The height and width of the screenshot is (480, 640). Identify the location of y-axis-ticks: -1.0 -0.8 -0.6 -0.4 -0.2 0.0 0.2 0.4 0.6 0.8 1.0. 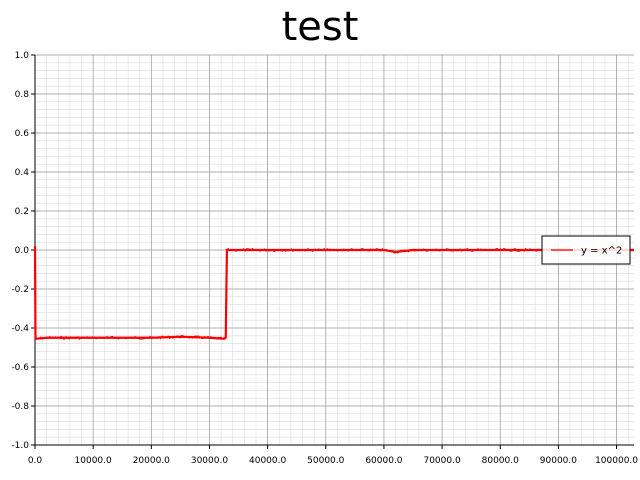
(23, 251).